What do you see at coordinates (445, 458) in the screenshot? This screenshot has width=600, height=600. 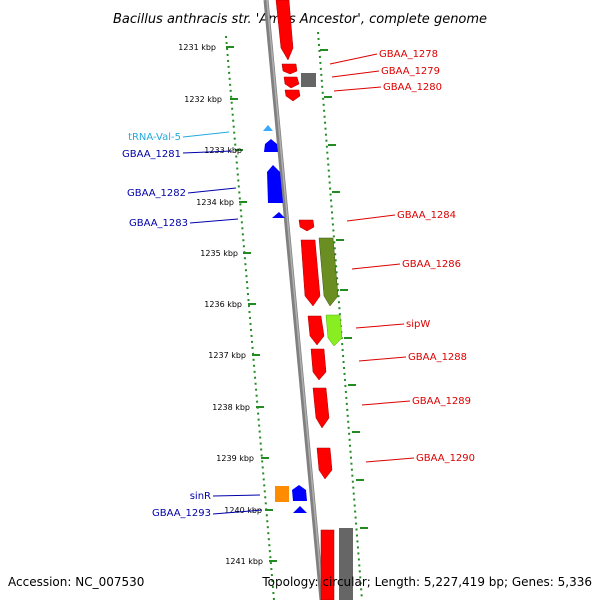 I see `label-gbaa-1290: GBAA_1290` at bounding box center [445, 458].